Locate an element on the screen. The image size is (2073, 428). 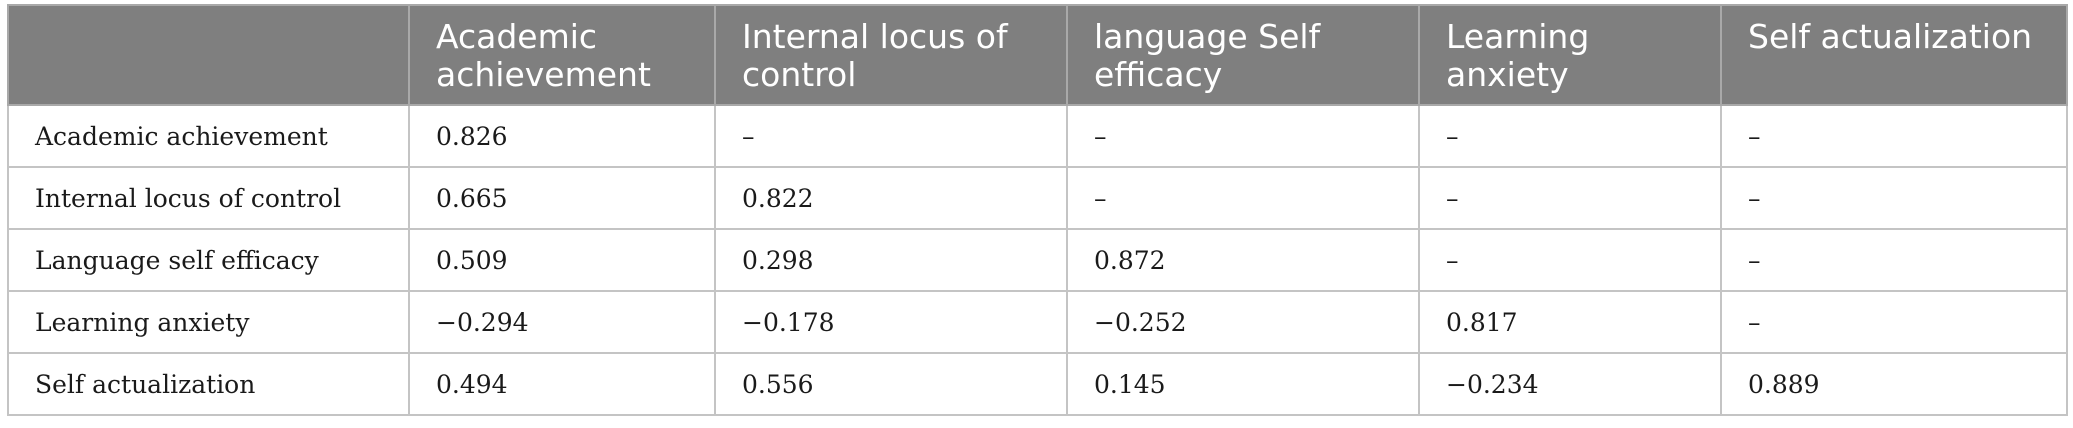
table-cell: −0.178 is located at coordinates (891, 322).